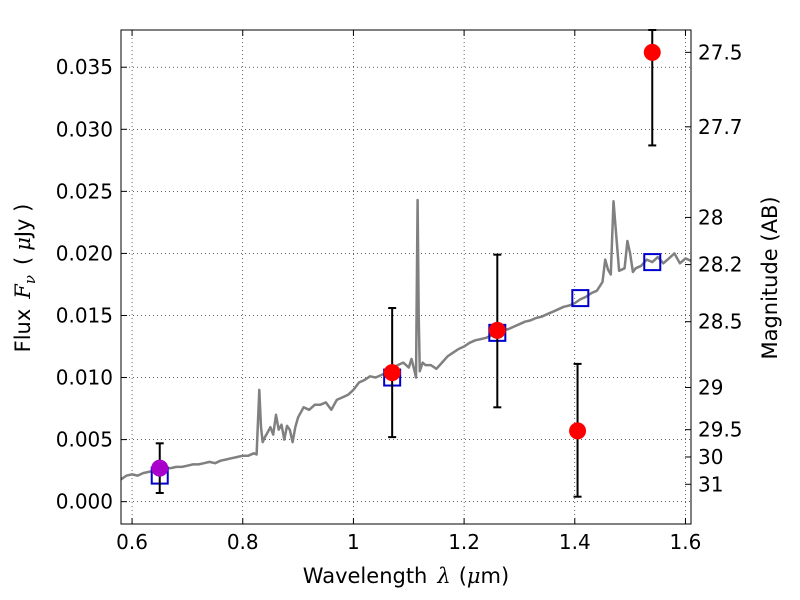  I want to click on y-tick-label: 0.025, so click(84, 191).